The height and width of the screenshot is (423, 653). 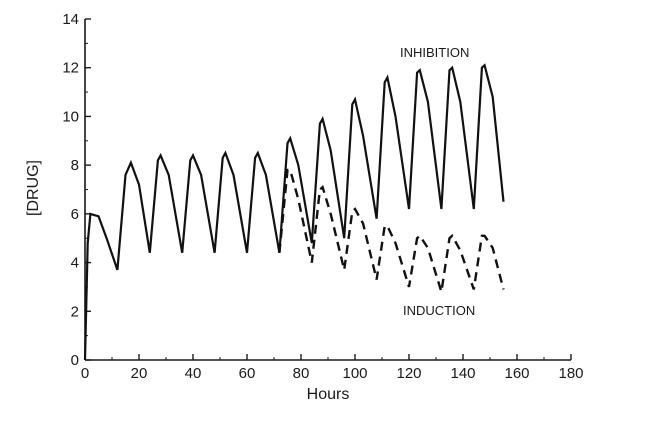 I want to click on x-tick-label: 160, so click(x=516, y=373).